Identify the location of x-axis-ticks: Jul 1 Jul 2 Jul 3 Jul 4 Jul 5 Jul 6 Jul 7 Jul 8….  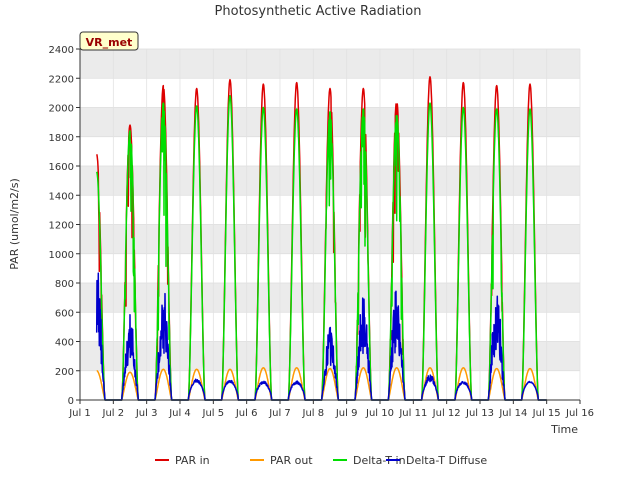
(331, 409).